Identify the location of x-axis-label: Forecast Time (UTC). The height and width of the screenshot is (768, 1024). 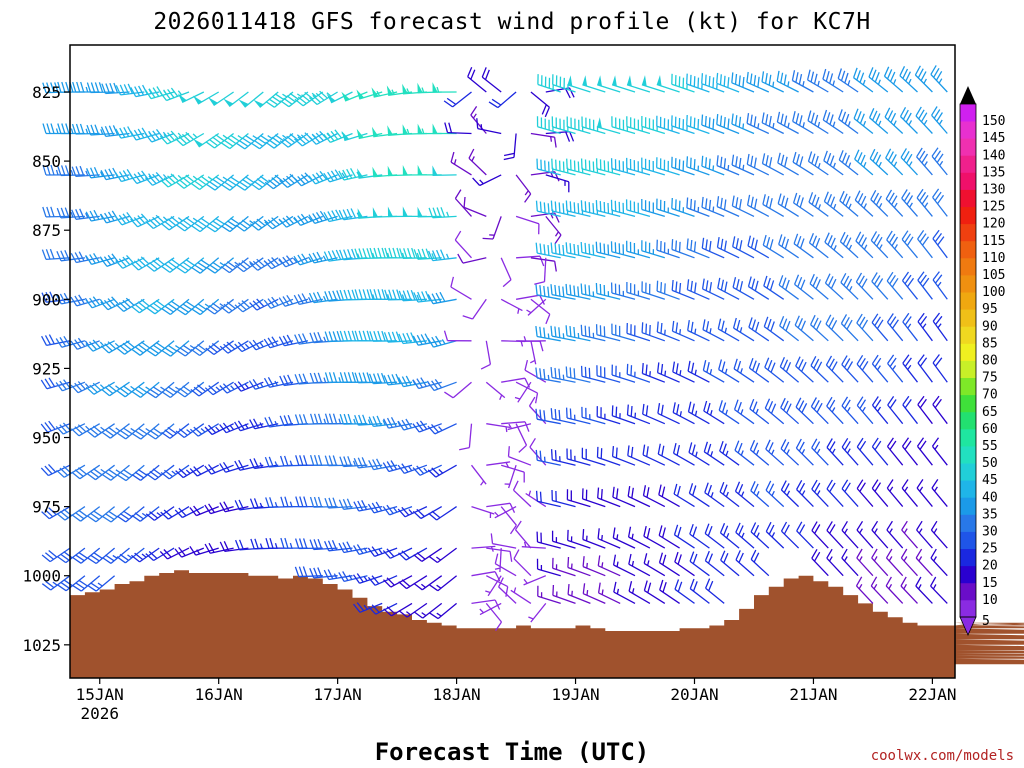
(512, 752).